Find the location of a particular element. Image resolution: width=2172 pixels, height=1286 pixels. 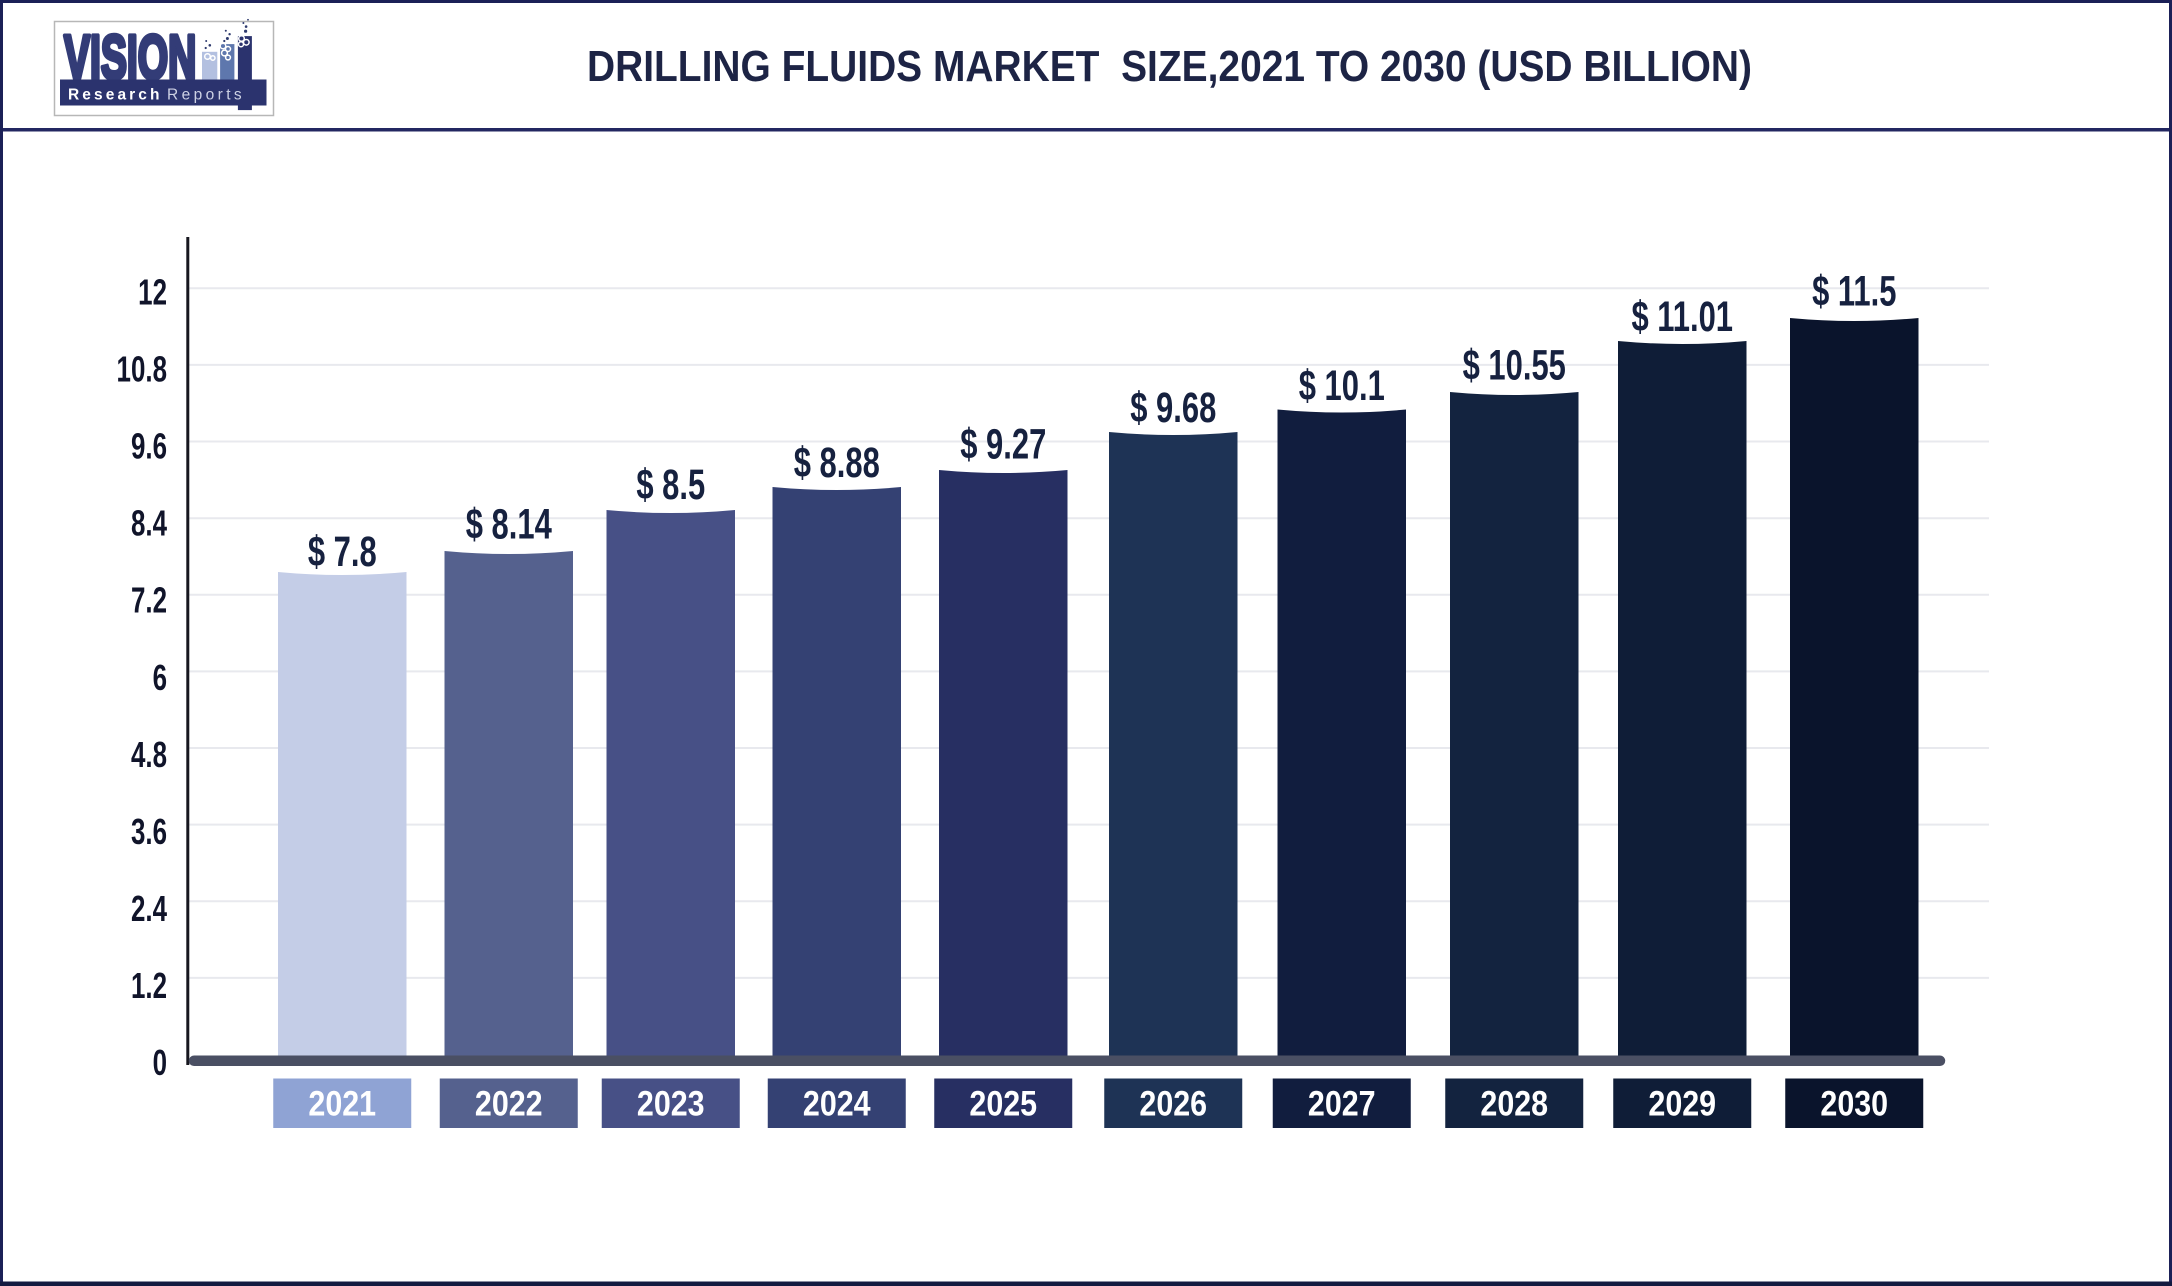

svg-text: $ 9.68 is located at coordinates (1173, 407).